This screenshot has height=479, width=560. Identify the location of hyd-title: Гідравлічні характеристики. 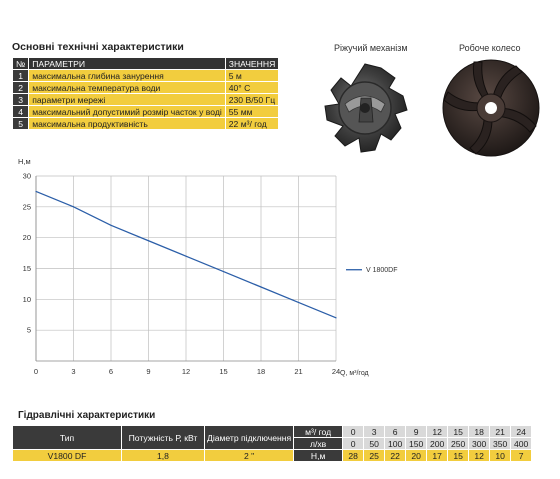
(87, 415).